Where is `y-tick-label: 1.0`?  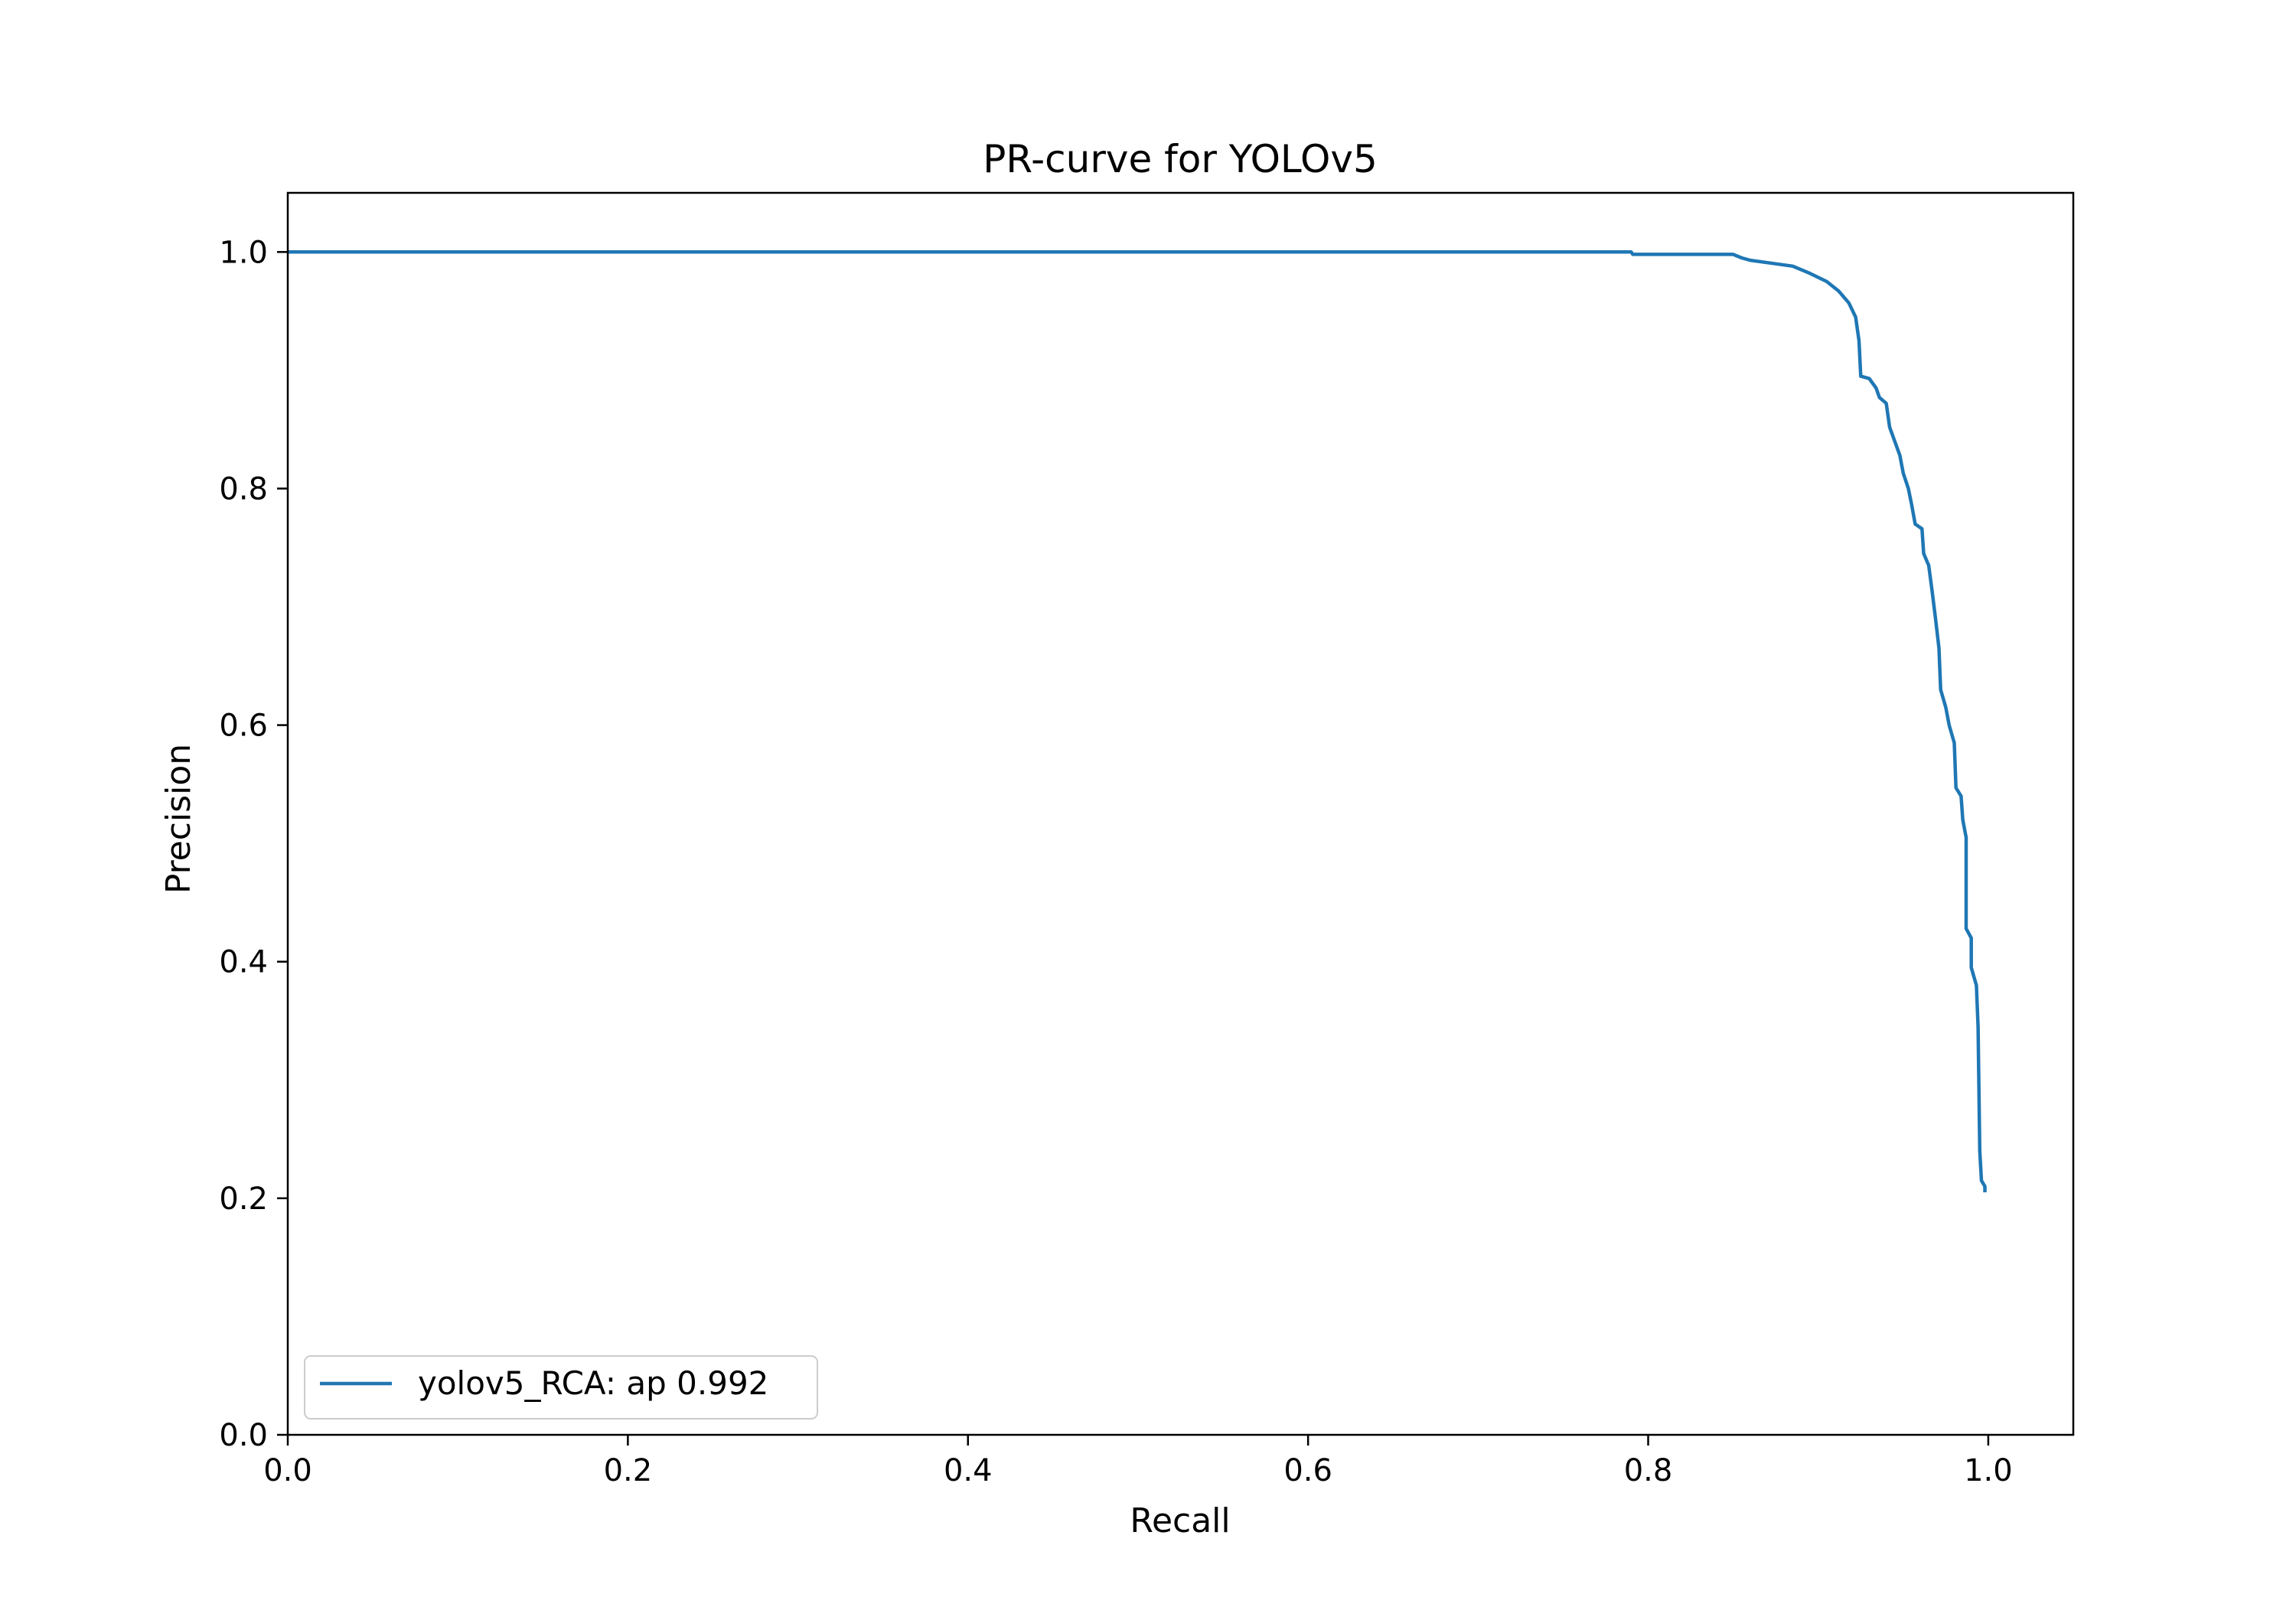 y-tick-label: 1.0 is located at coordinates (243, 253).